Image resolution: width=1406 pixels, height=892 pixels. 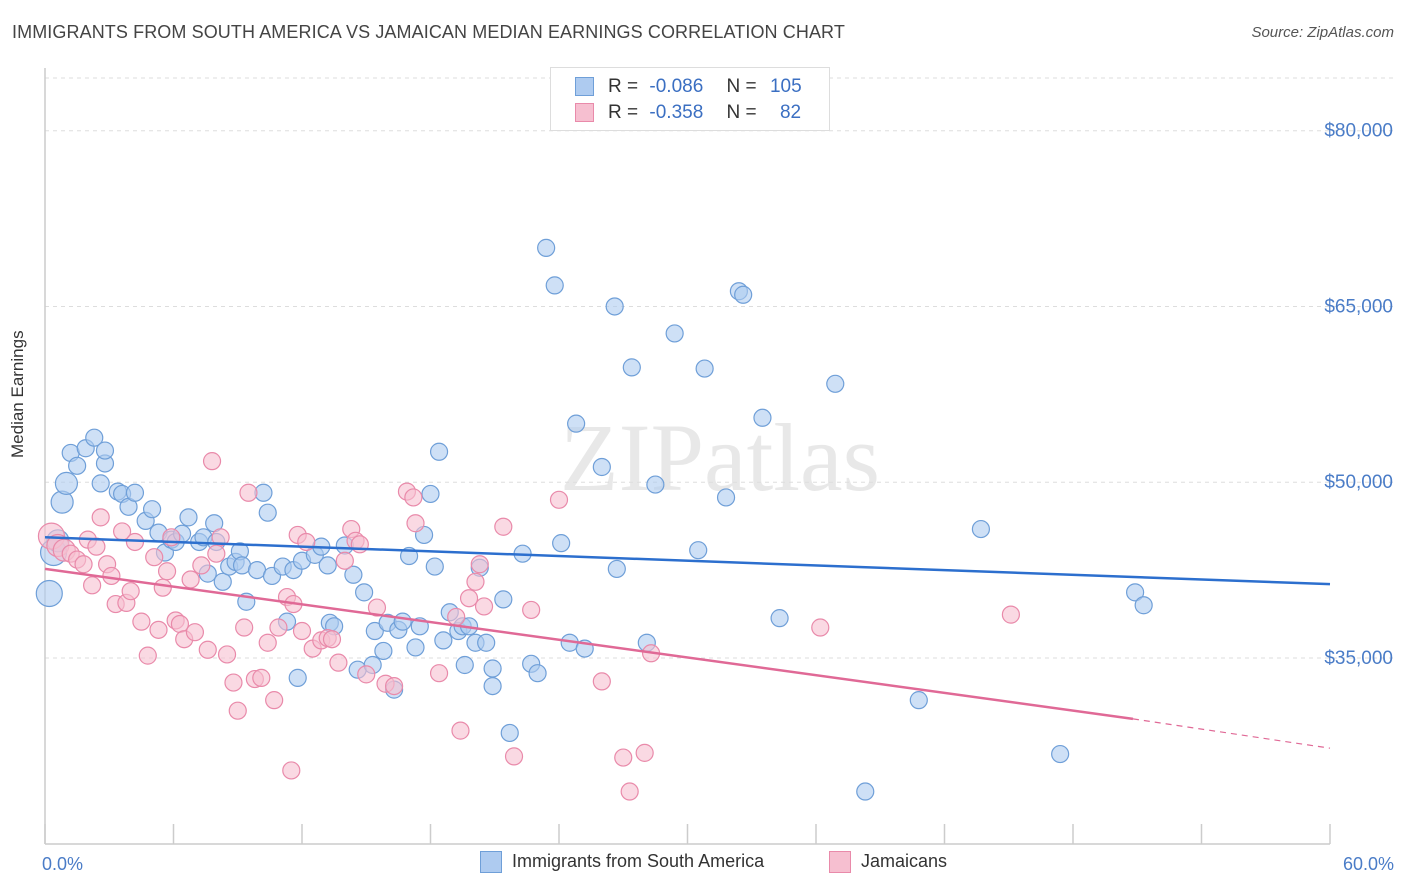 What do you see at coordinates (1231, 733) in the screenshot?
I see `trend-line-jamaicans-extrapolated` at bounding box center [1231, 733].